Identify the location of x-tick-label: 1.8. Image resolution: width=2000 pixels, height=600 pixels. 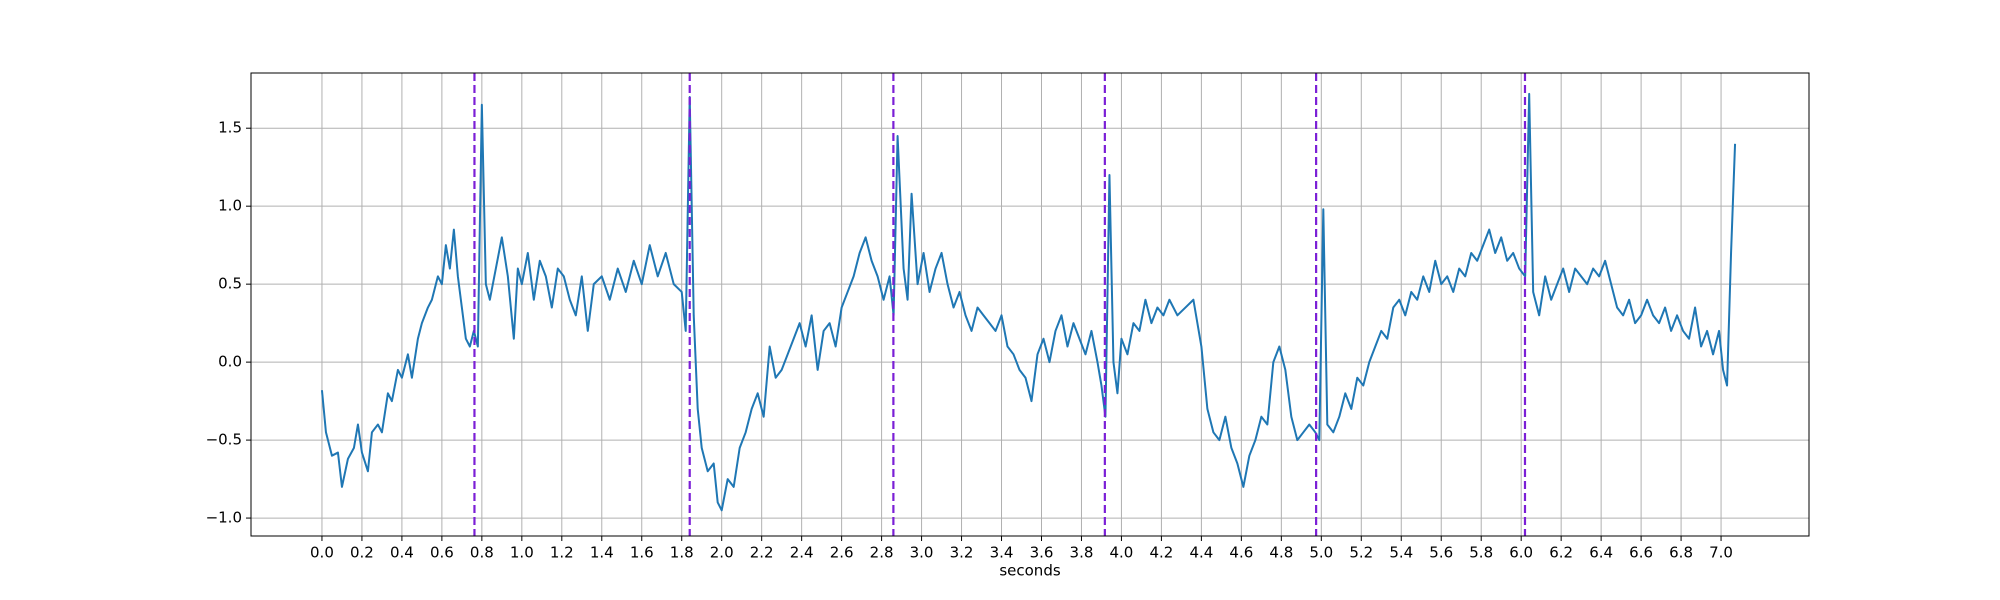
(682, 553).